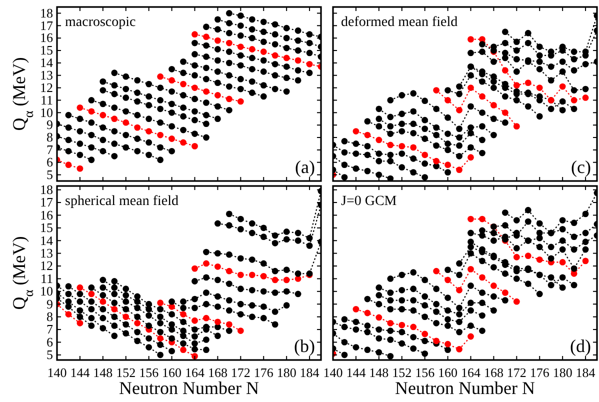 The width and height of the screenshot is (599, 402). What do you see at coordinates (305, 167) in the screenshot?
I see `annotation: (a)` at bounding box center [305, 167].